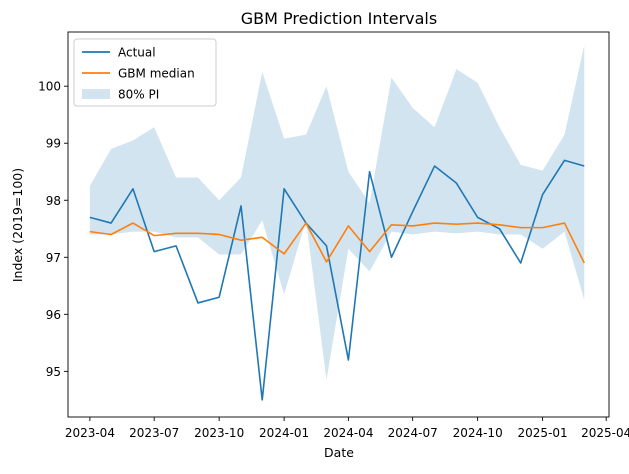 The width and height of the screenshot is (629, 474). I want to click on x-tick-label: 2024-07, so click(413, 433).